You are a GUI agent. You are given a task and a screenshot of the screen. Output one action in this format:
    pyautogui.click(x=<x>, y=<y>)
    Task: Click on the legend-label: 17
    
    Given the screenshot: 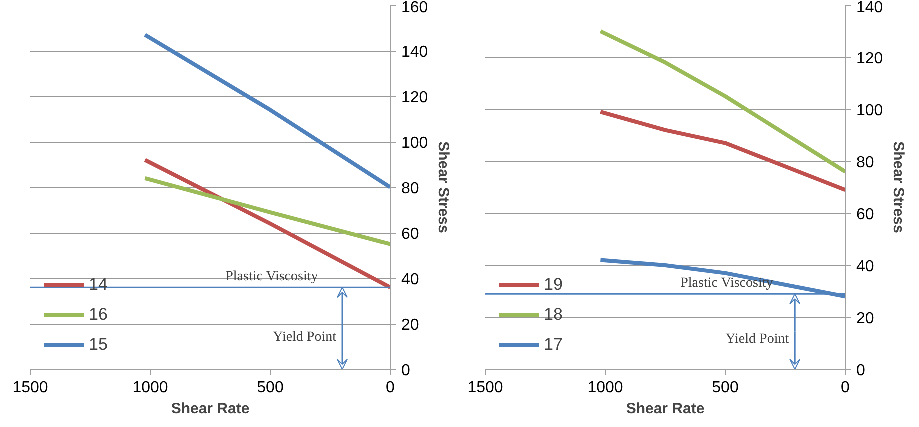 What is the action you would take?
    pyautogui.click(x=554, y=345)
    